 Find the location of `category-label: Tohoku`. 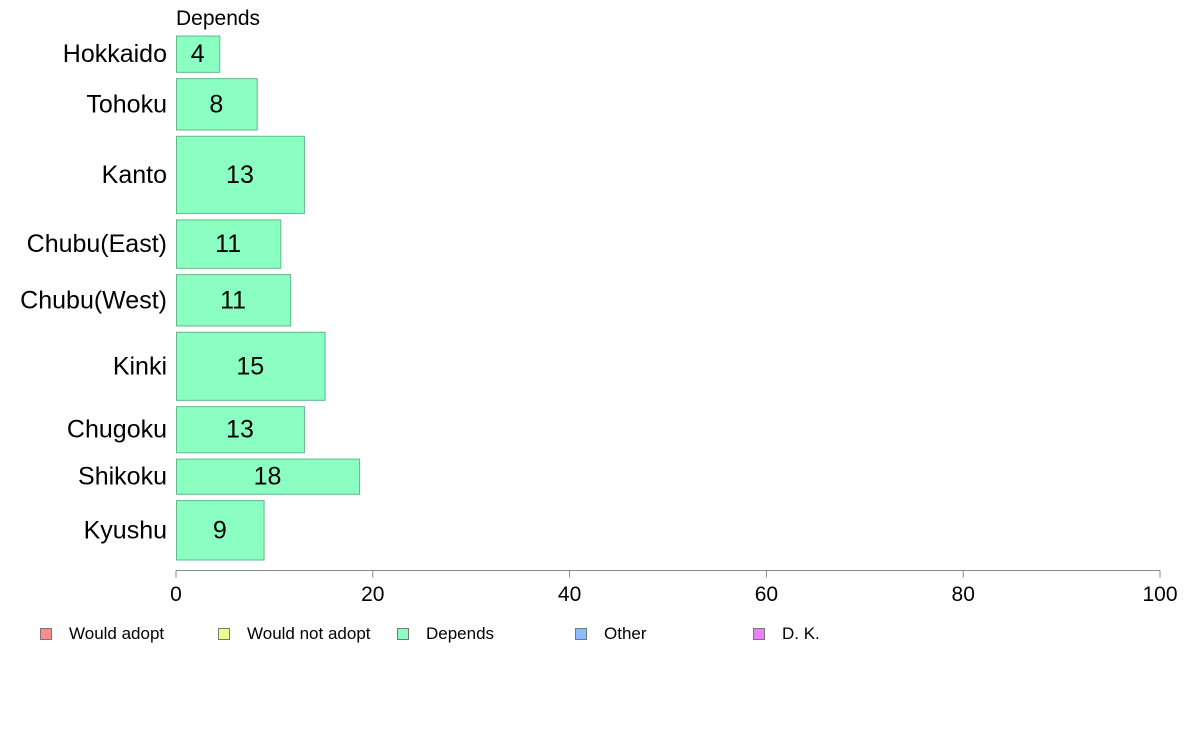

category-label: Tohoku is located at coordinates (126, 104).